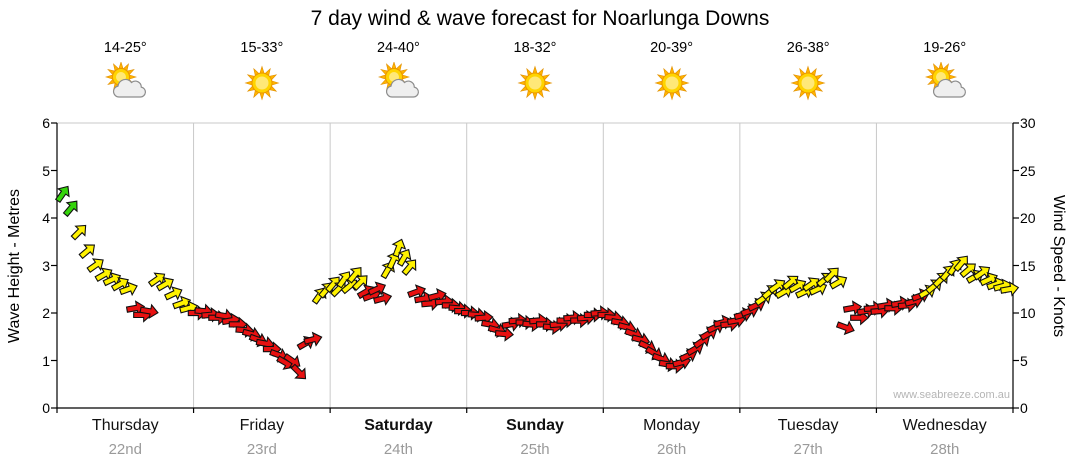 This screenshot has width=1080, height=475. I want to click on x-axis-day-date: 24th, so click(398, 449).